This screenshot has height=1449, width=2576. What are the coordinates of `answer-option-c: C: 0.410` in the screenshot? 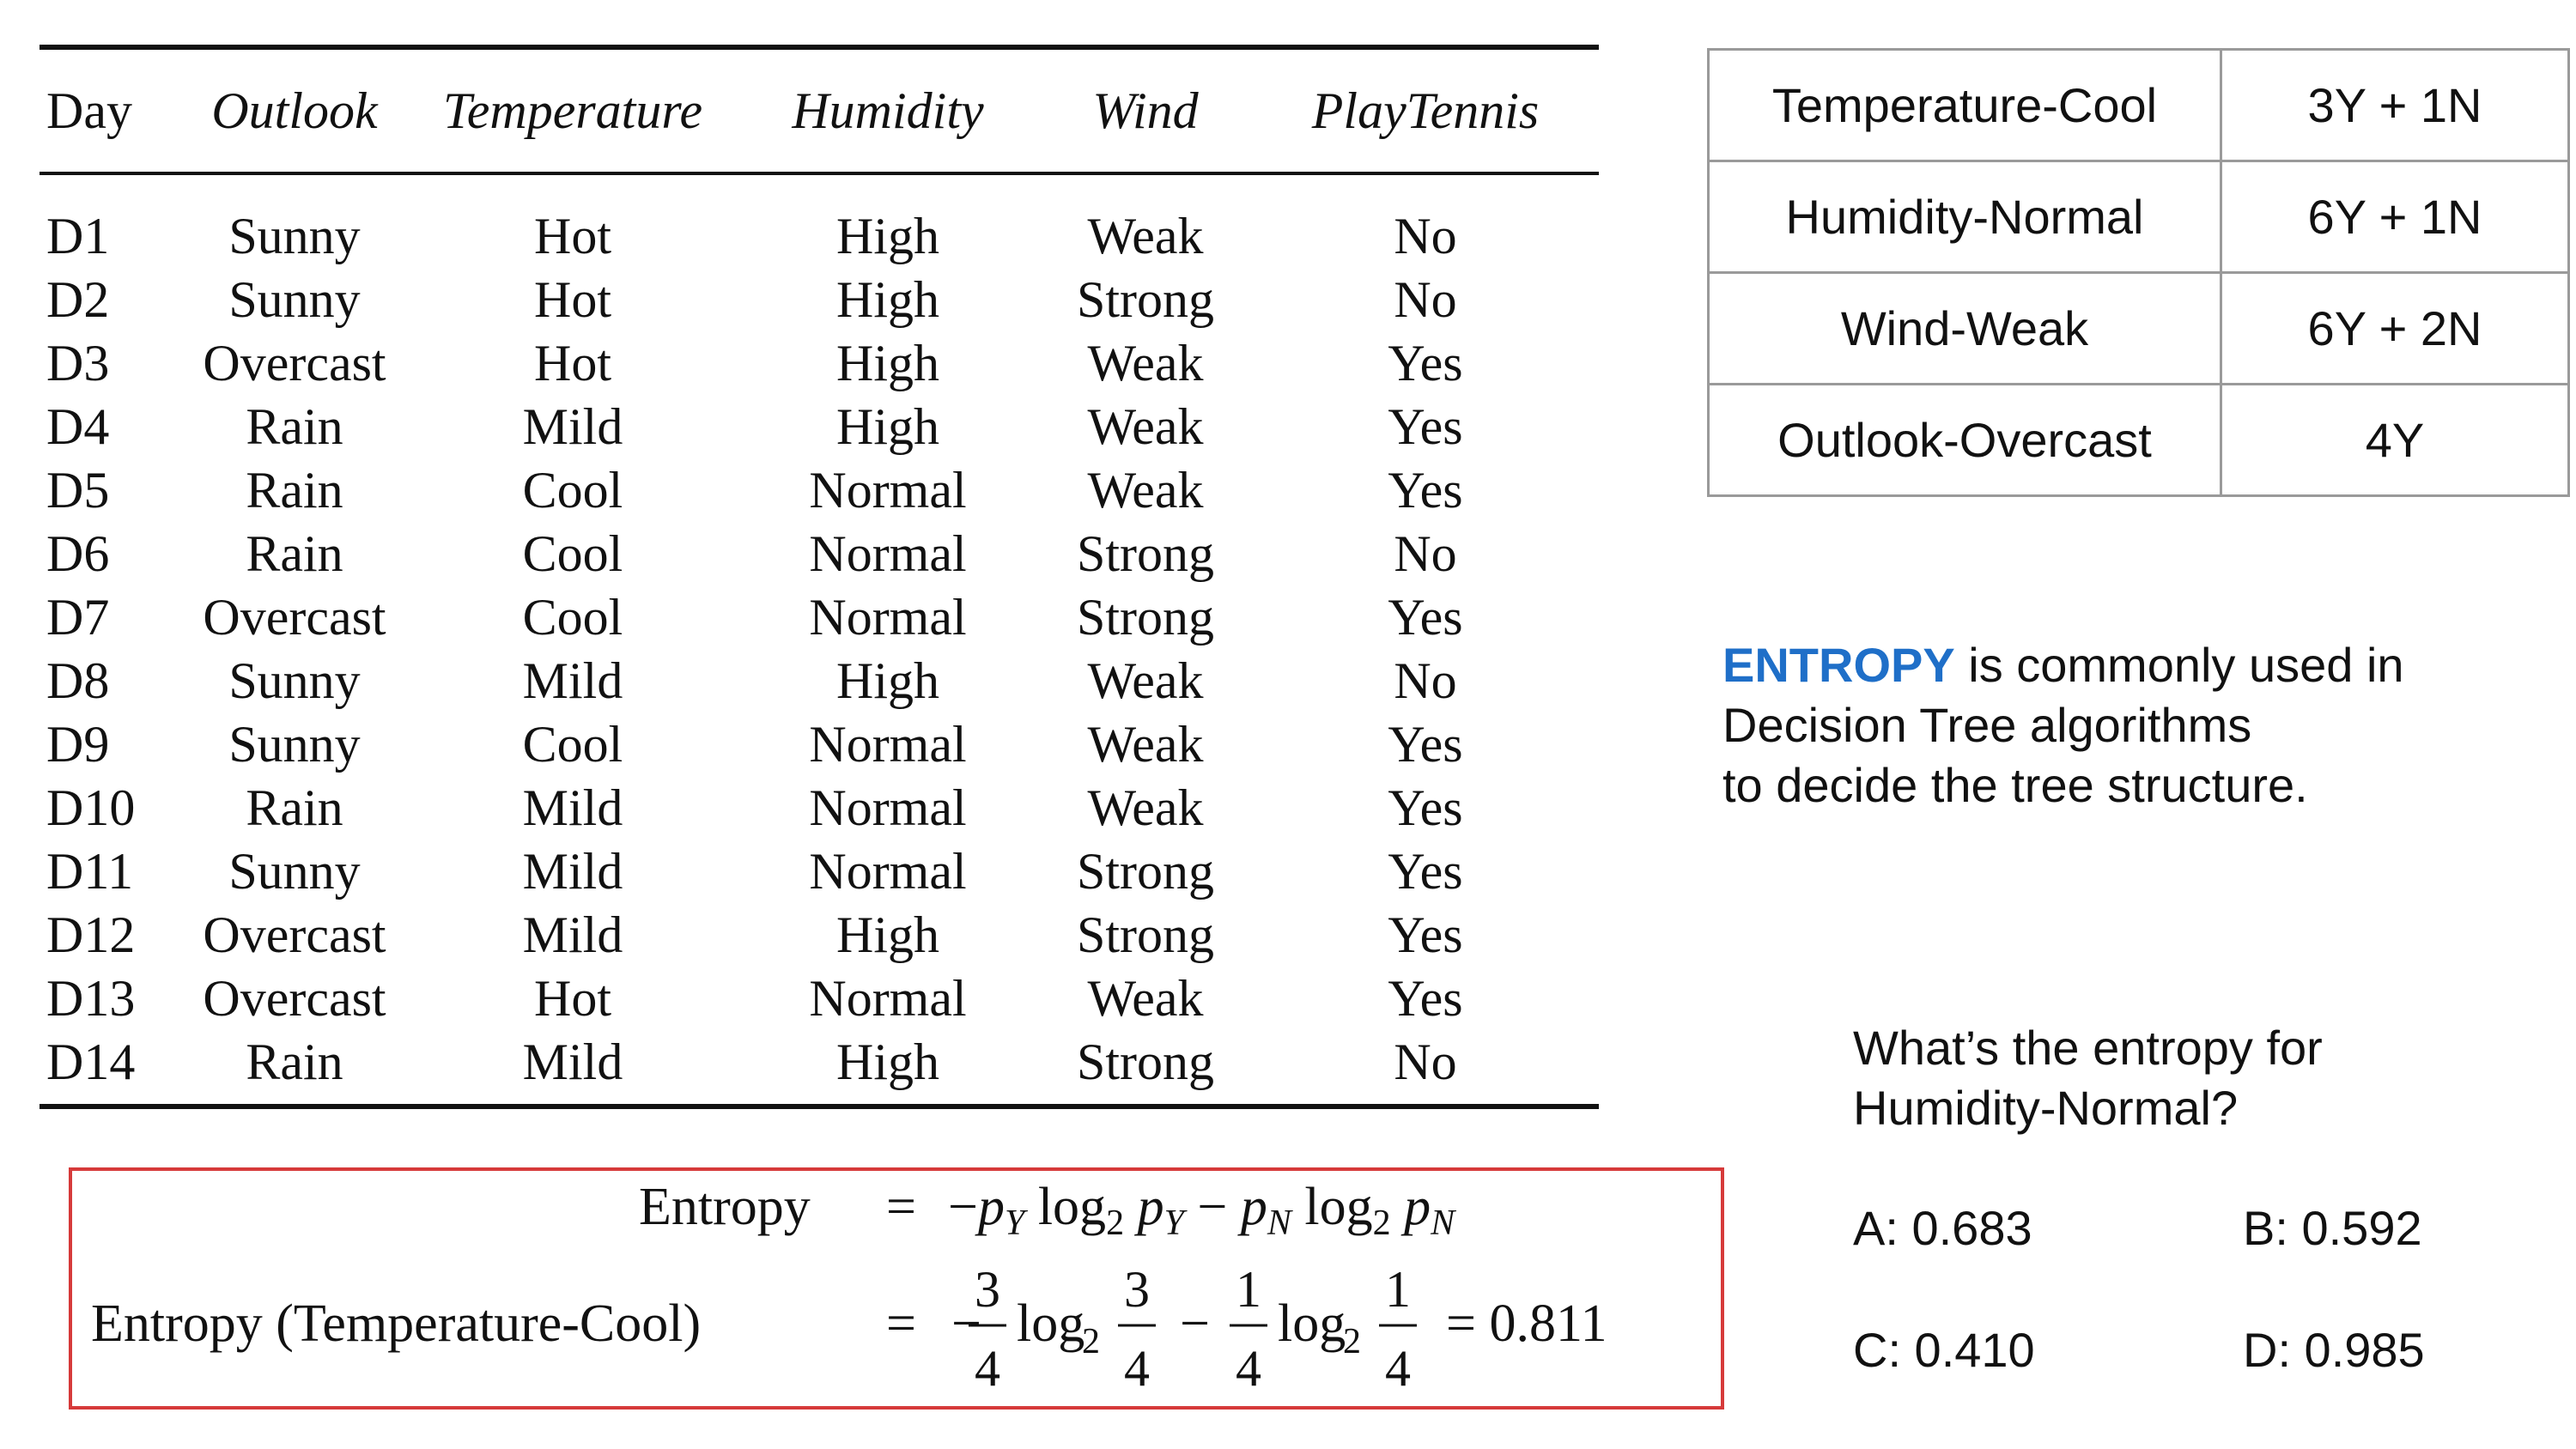 It's located at (1944, 1350).